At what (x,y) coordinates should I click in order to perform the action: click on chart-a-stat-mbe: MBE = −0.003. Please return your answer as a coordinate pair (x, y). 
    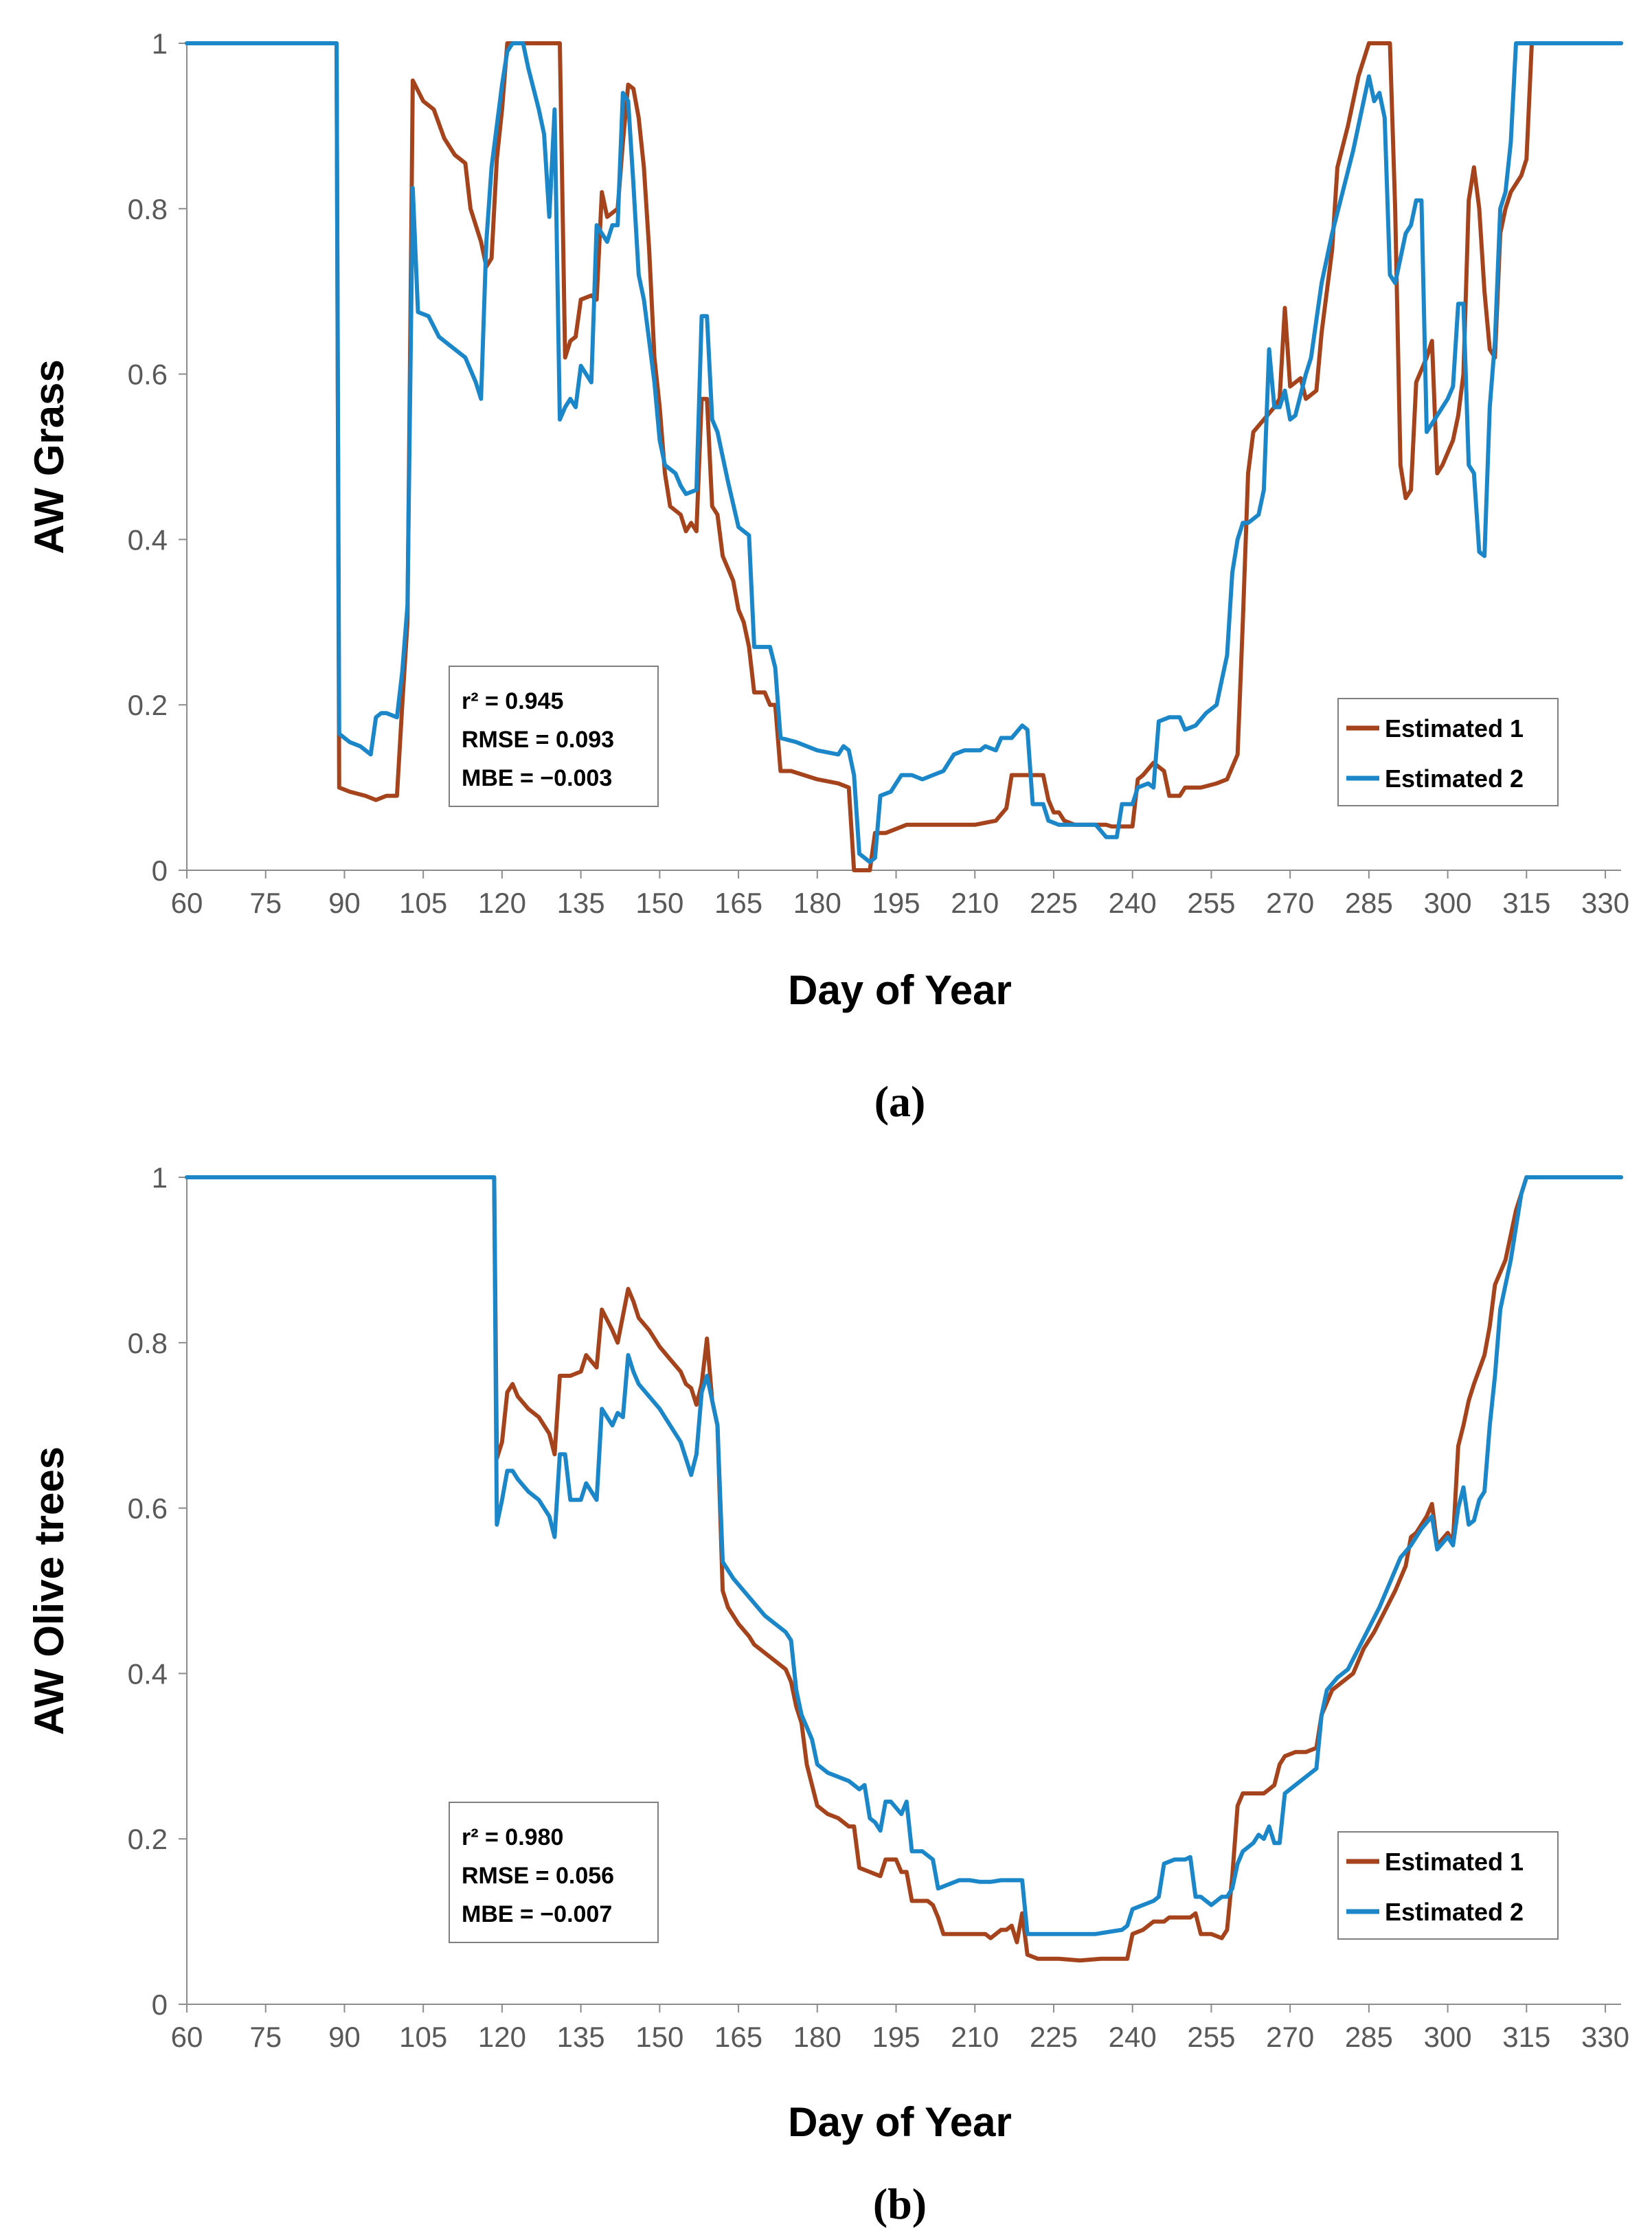
    Looking at the image, I should click on (537, 778).